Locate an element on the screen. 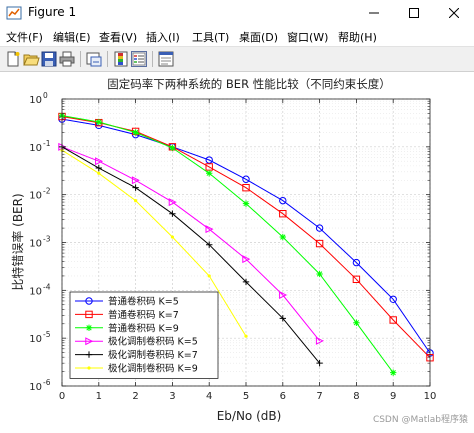 Image resolution: width=474 pixels, height=433 pixels. x-tick-label: 0 is located at coordinates (62, 396).